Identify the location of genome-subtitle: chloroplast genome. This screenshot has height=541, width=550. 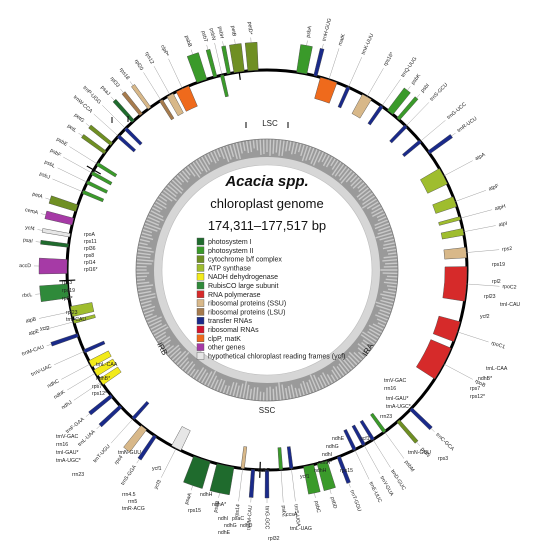
(266, 203).